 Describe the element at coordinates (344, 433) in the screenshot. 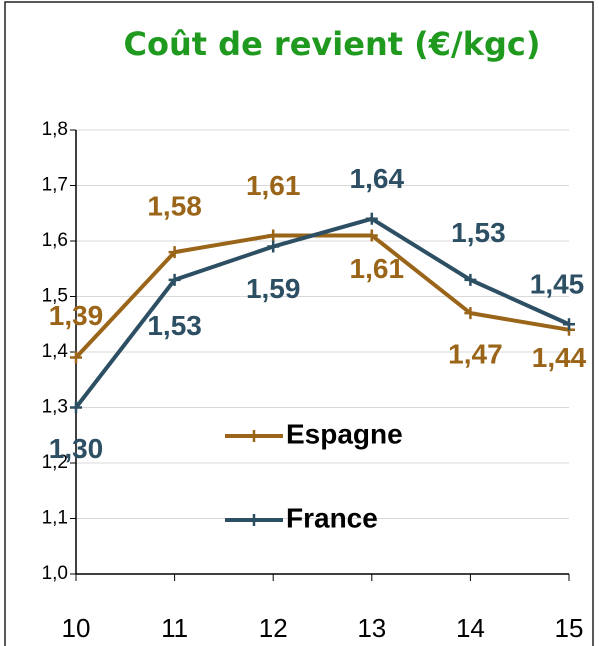

I see `legend-label: Espagne` at that location.